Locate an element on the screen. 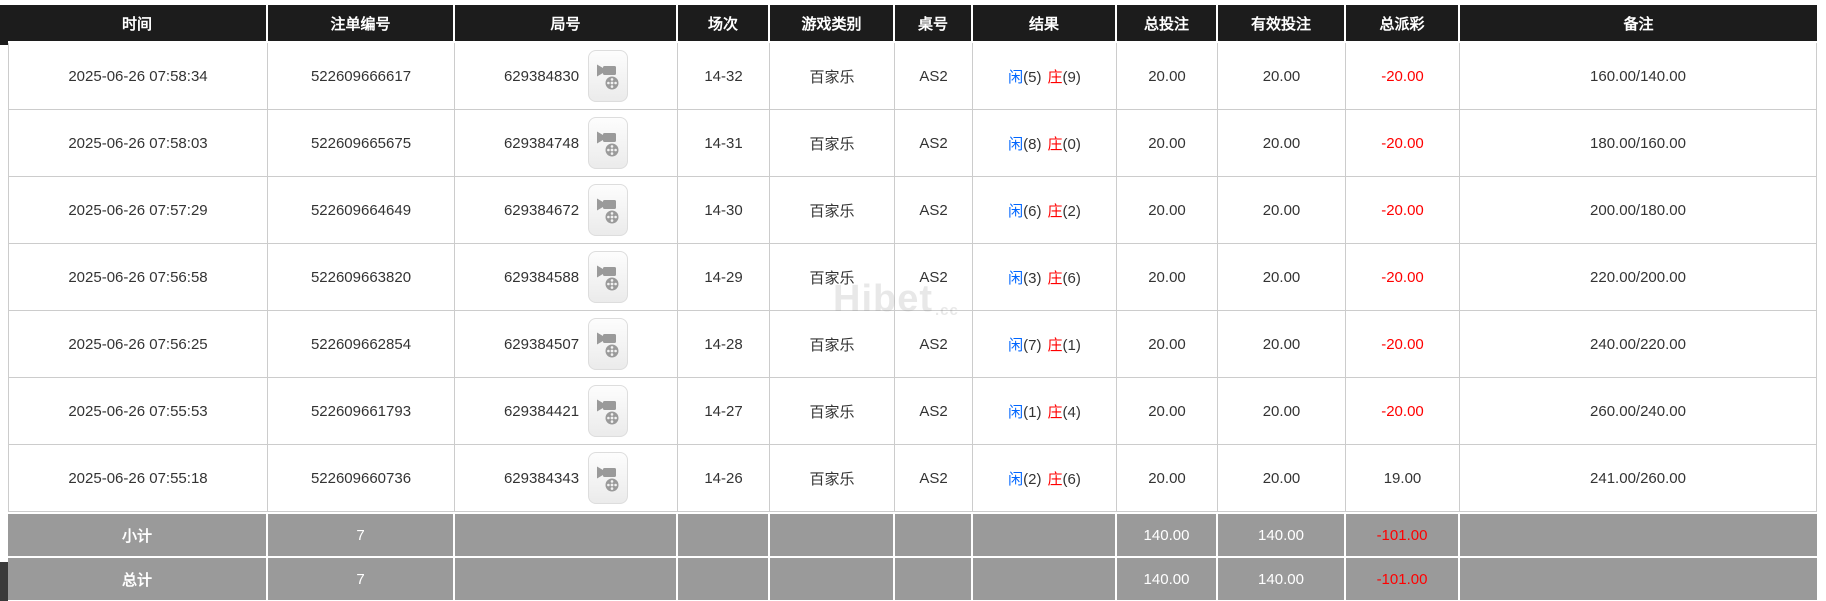 Image resolution: width=1826 pixels, height=601 pixels. total-label: 总计 is located at coordinates (138, 578).